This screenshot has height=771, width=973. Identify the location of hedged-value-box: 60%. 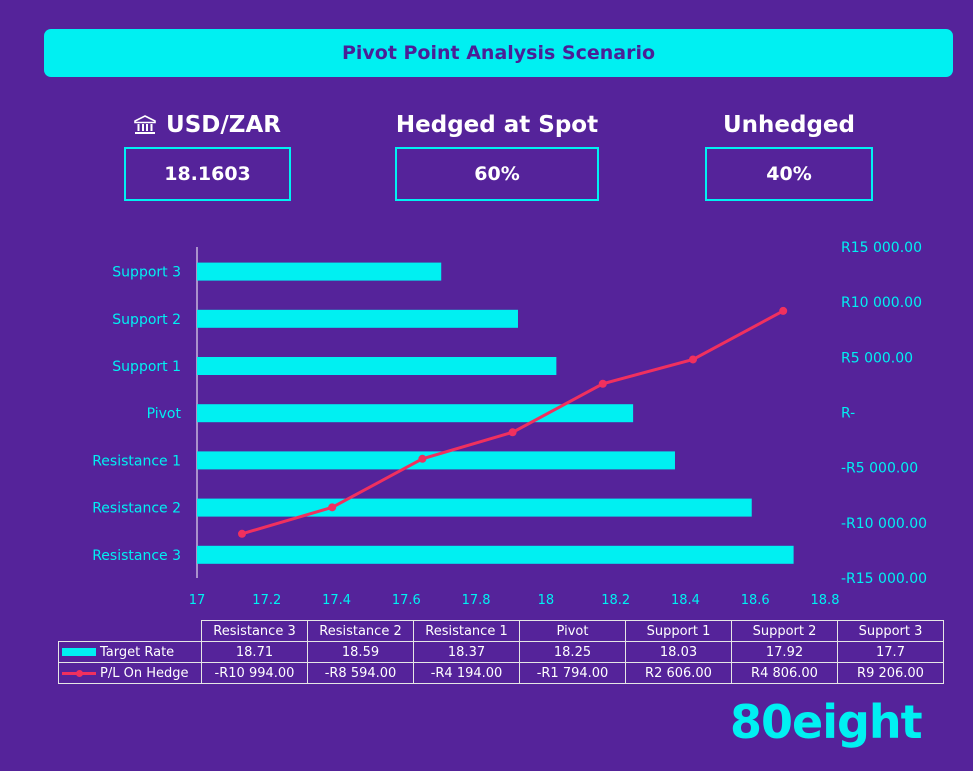
(497, 174).